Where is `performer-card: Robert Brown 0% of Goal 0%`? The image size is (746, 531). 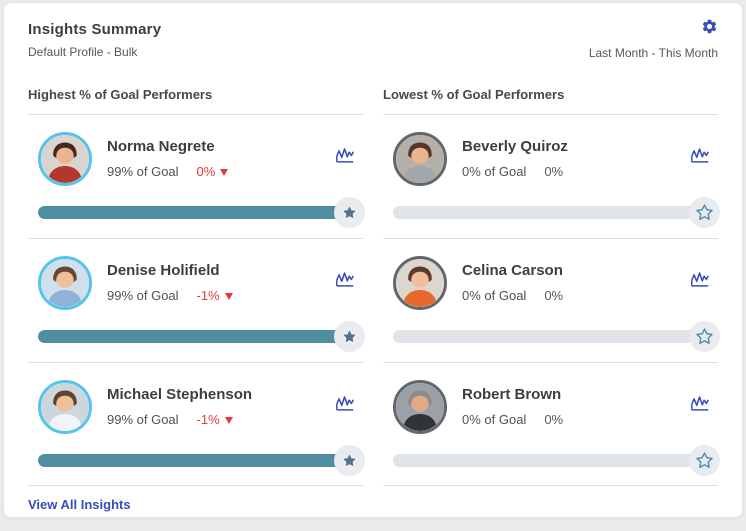
performer-card: Robert Brown 0% of Goal 0% is located at coordinates (551, 424).